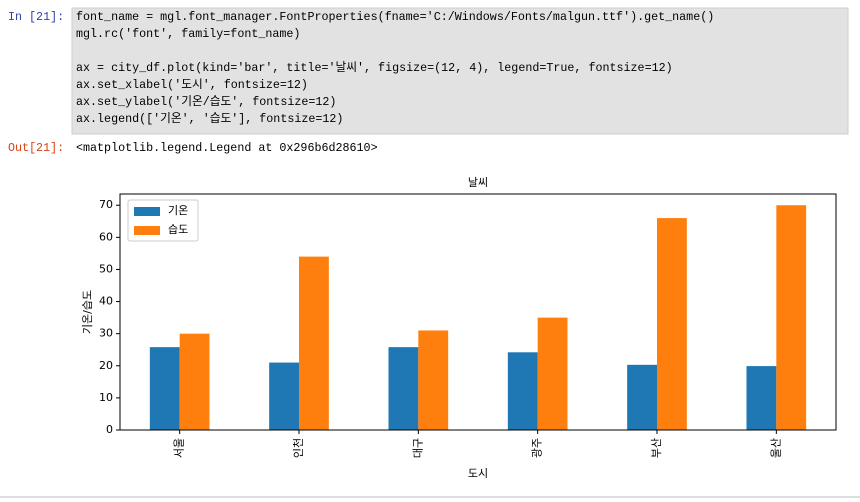  Describe the element at coordinates (478, 182) in the screenshot. I see `chart-title: 날씨` at that location.